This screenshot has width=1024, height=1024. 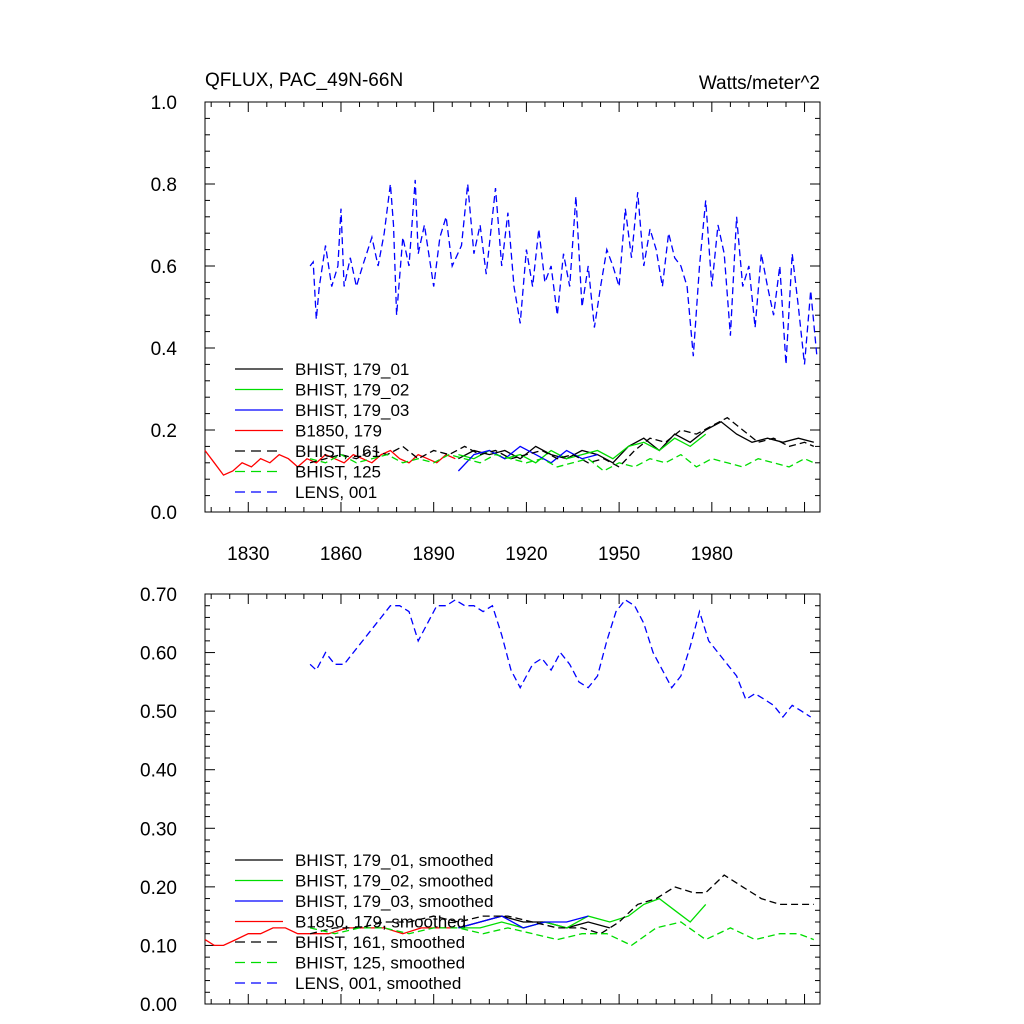 I want to click on bottom-legend-label-6: LENS, 001, smoothed, so click(x=378, y=983).